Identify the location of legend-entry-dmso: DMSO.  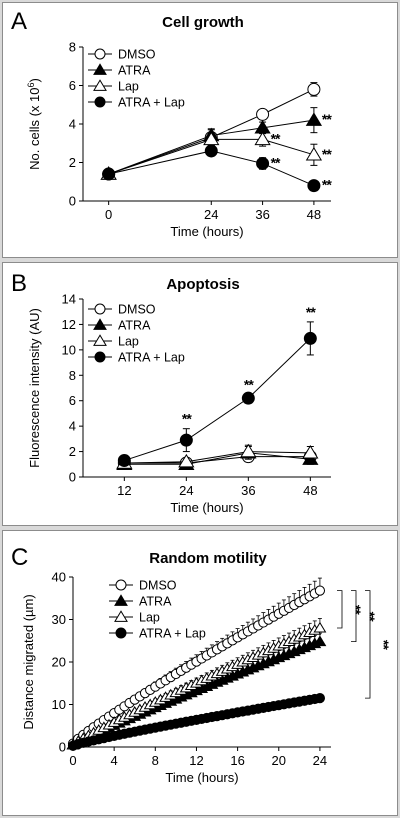
(122, 55).